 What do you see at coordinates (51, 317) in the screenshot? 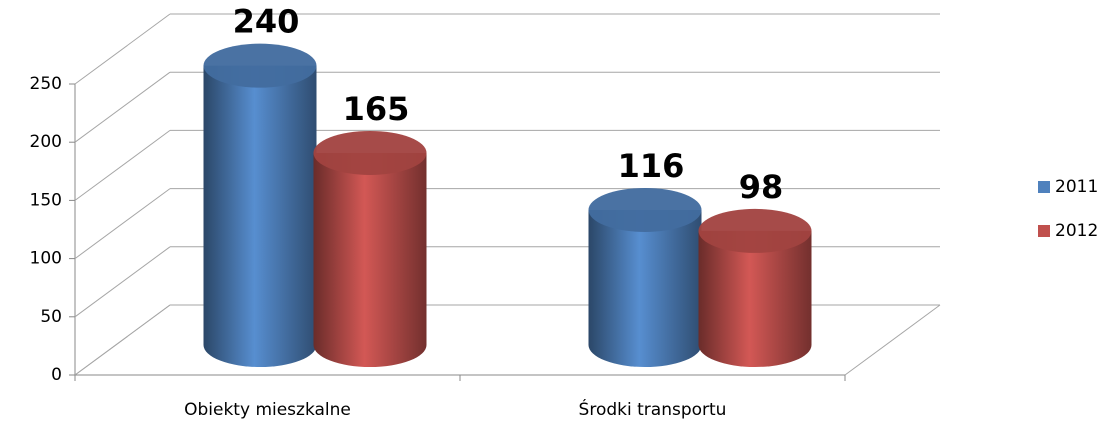
I see `y-tick-label: 50` at bounding box center [51, 317].